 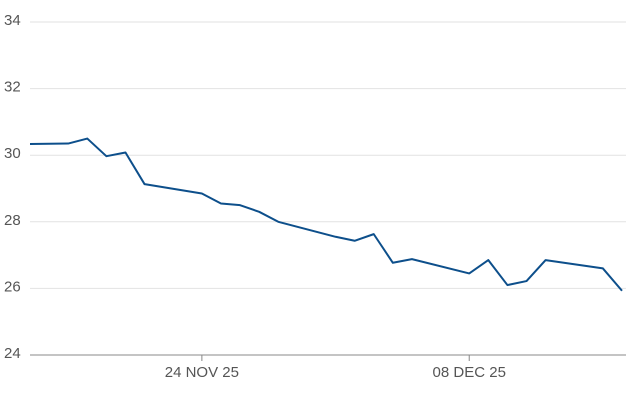 What do you see at coordinates (202, 372) in the screenshot?
I see `x-tick-label: 24 NOV 25` at bounding box center [202, 372].